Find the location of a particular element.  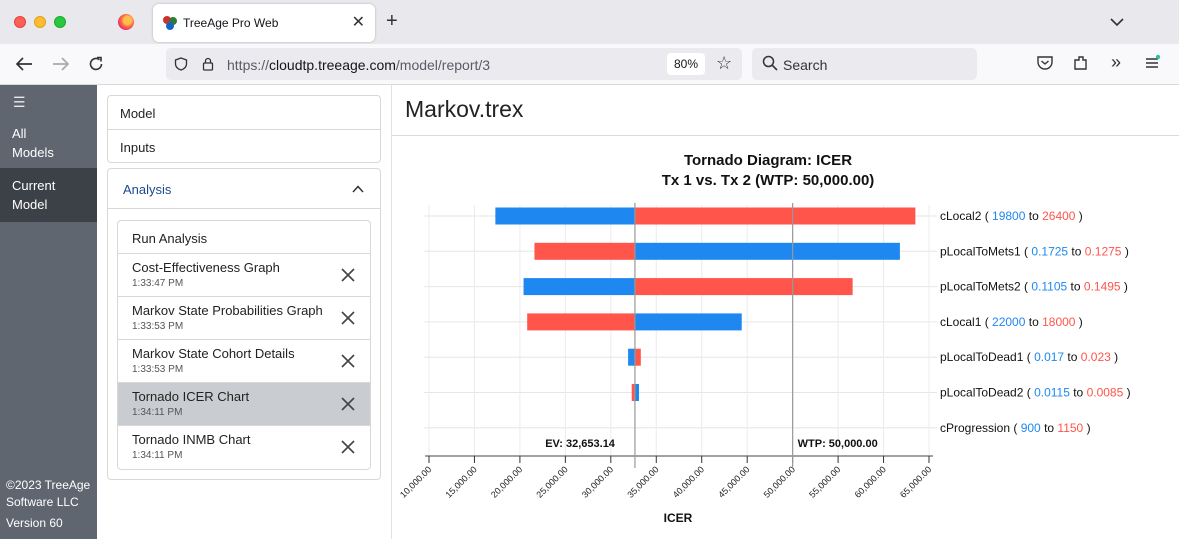

pocket-icon is located at coordinates (1045, 63).